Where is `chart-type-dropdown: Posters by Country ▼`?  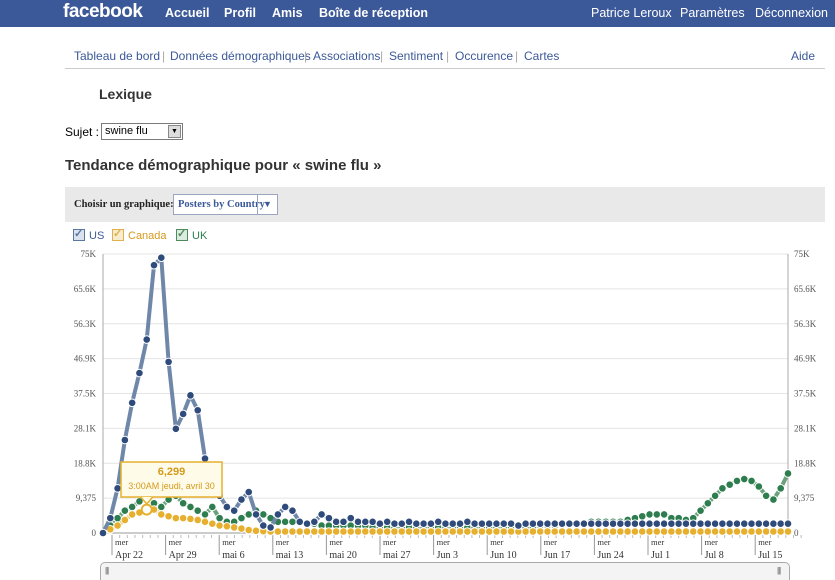
chart-type-dropdown: Posters by Country ▼ is located at coordinates (225, 204).